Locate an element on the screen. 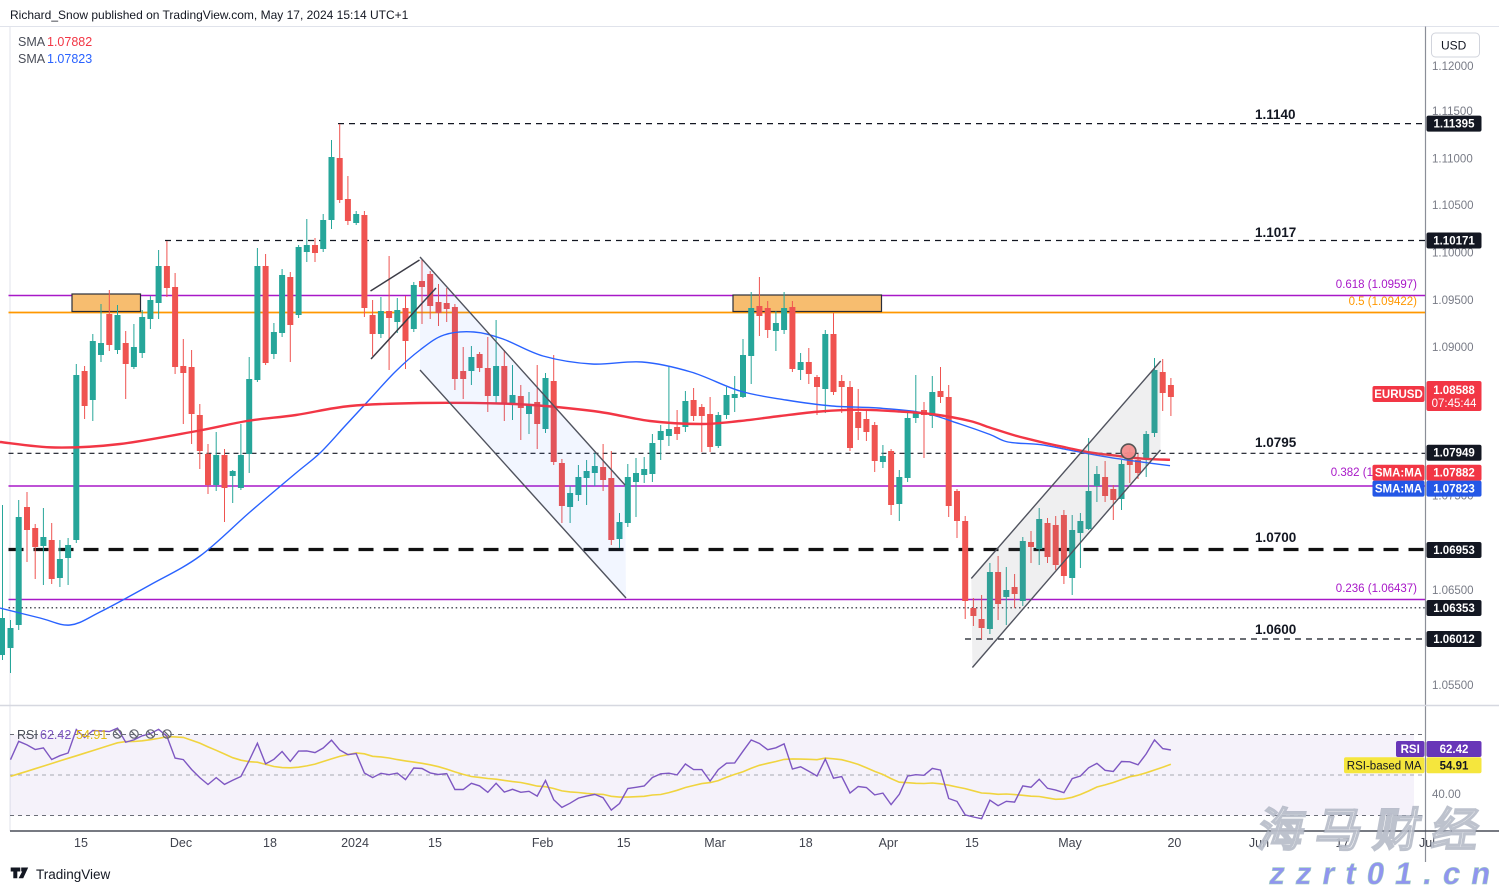  svg-text: 1.0795 is located at coordinates (1276, 442).